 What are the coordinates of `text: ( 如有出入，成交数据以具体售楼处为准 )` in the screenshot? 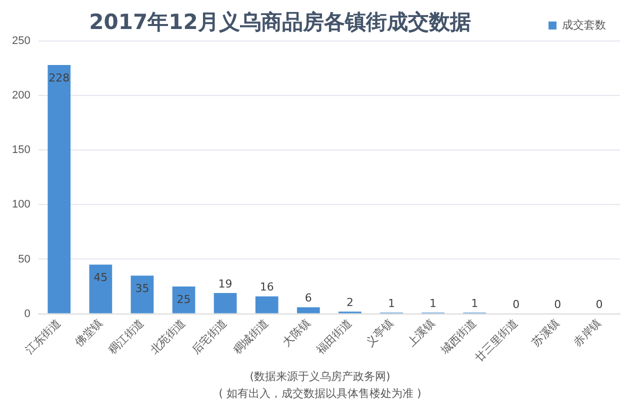 It's located at (320, 394).